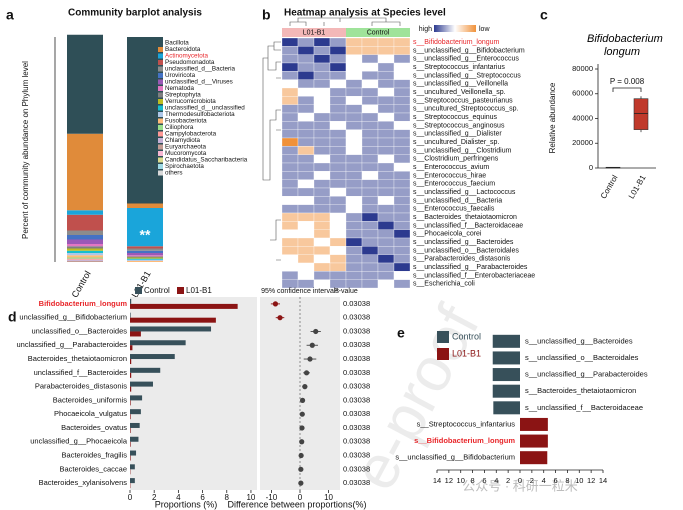 This screenshot has width=683, height=510. What do you see at coordinates (314, 32) in the screenshot?
I see `group-label: L01-B1` at bounding box center [314, 32].